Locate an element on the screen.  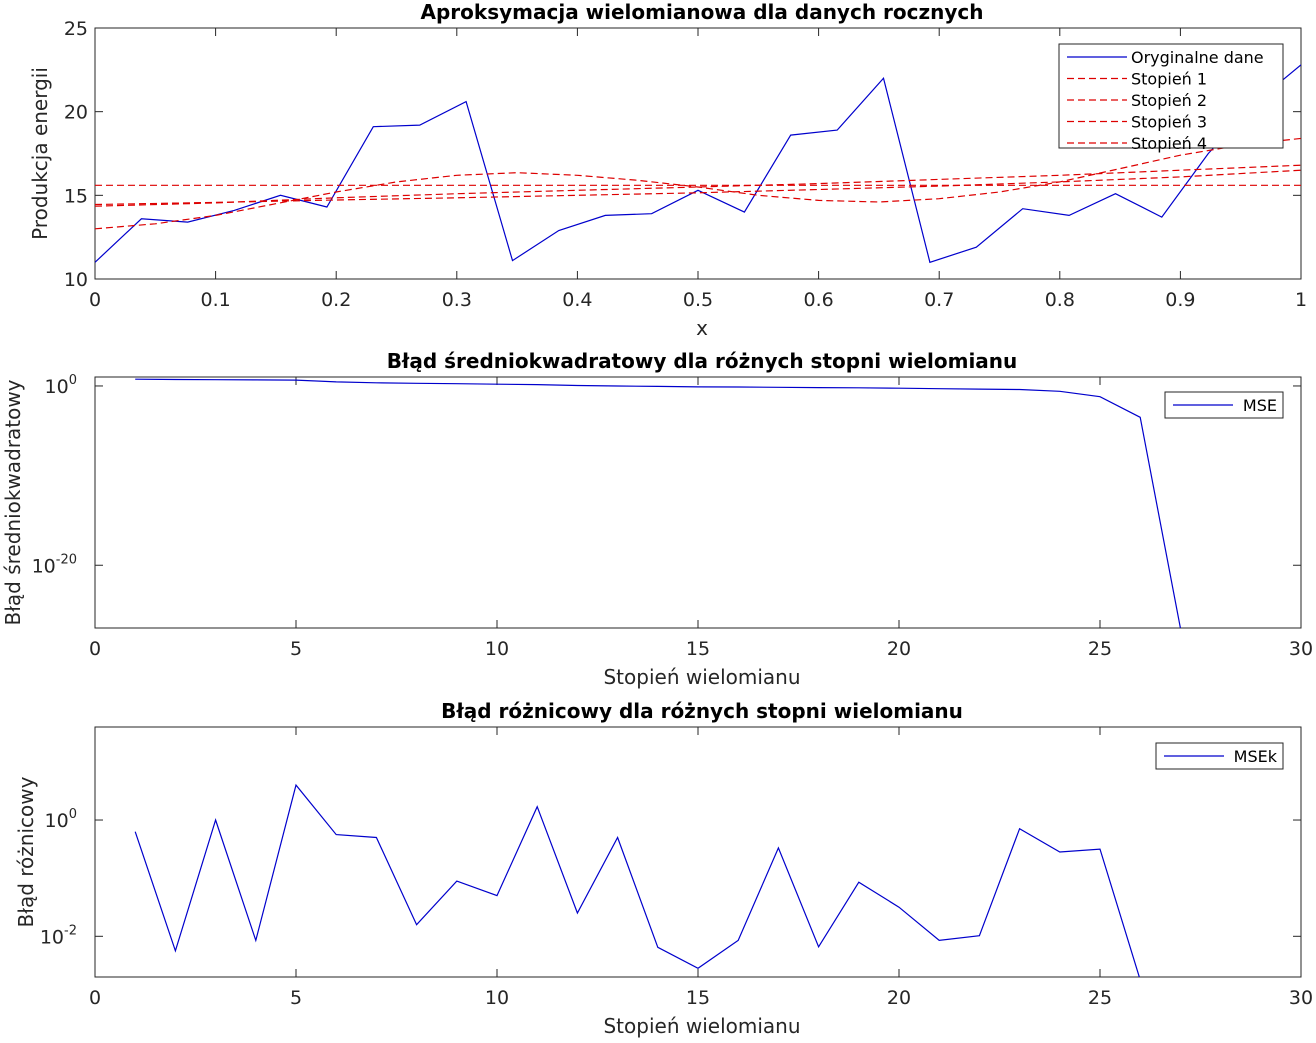
y-axis-label: Błąd różnicowy is located at coordinates (26, 851).